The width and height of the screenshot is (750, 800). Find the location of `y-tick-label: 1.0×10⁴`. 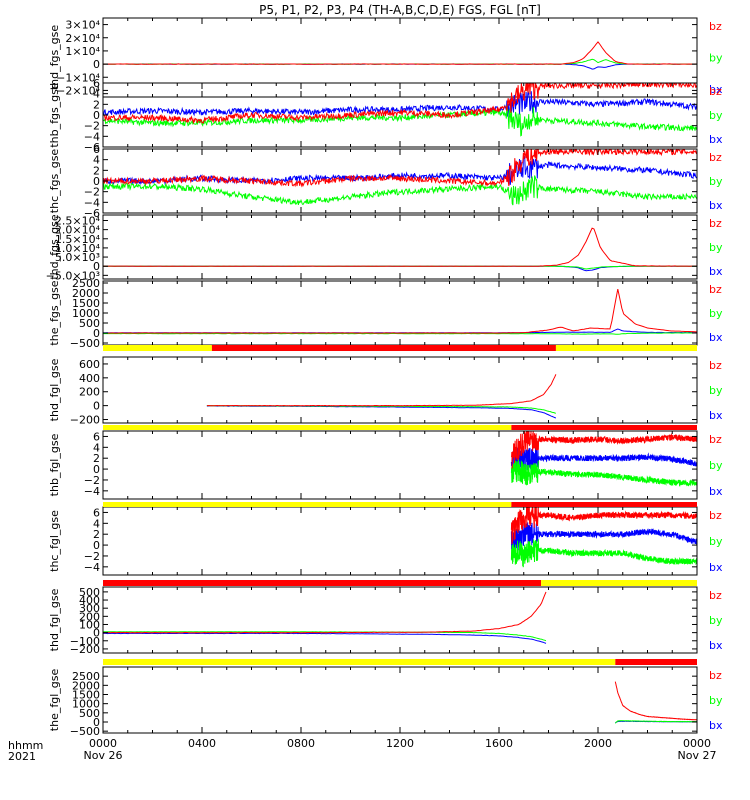

y-tick-label: 1.0×10⁴ is located at coordinates (78, 248).